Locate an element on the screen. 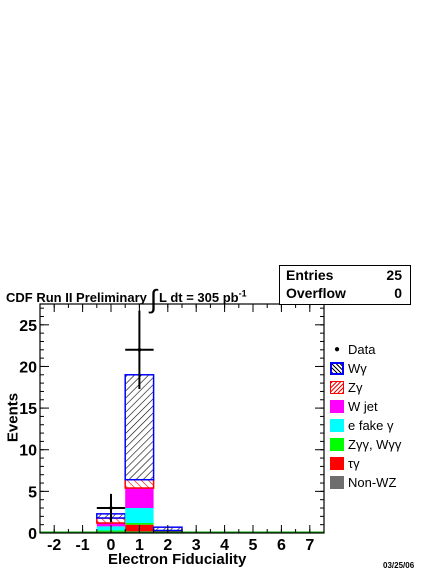  overflow-label: Overflow is located at coordinates (316, 293).